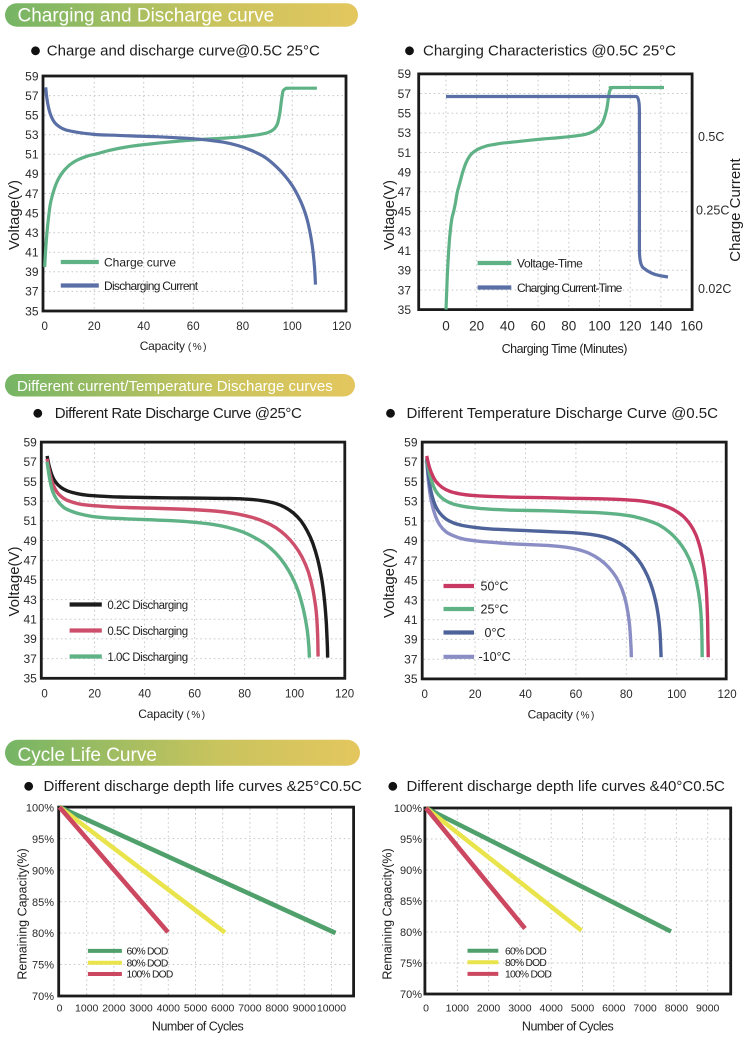  What do you see at coordinates (147, 606) in the screenshot?
I see `svg-text: 0.2C Discharging` at bounding box center [147, 606].